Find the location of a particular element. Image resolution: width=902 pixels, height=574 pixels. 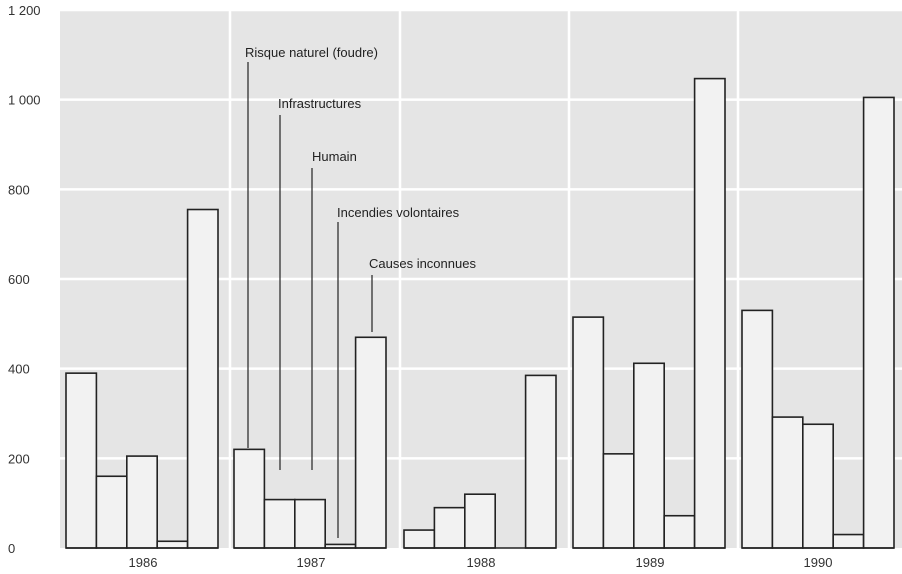

x-tick-label: 1988 is located at coordinates (481, 562).